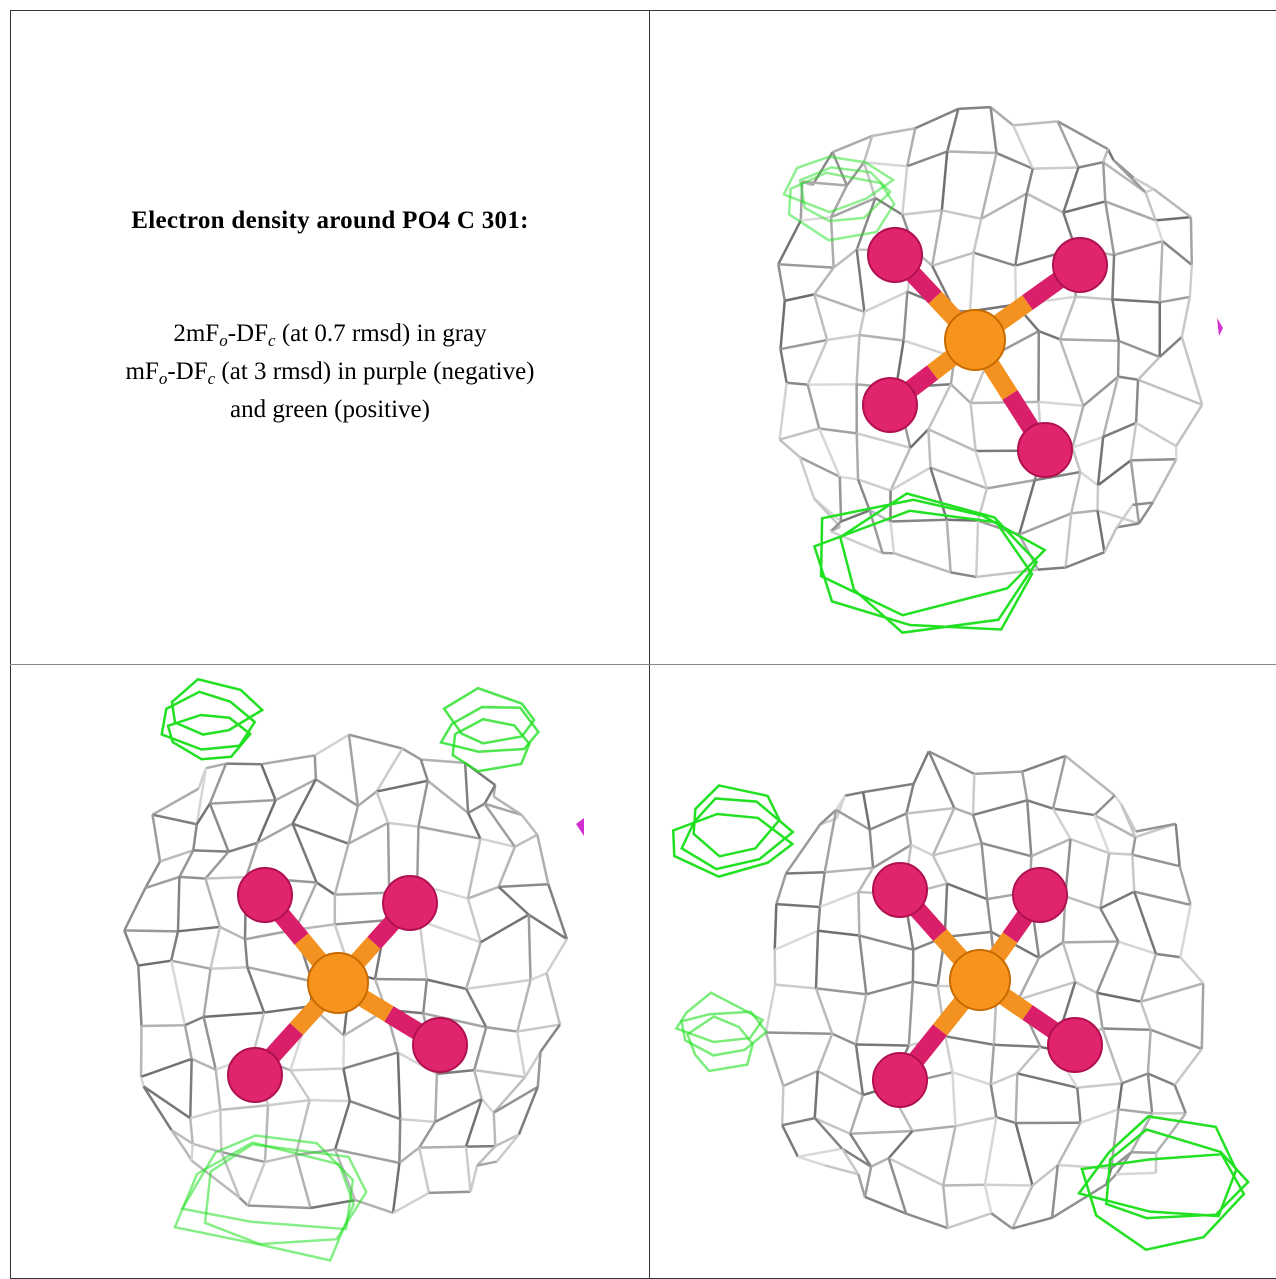  Describe the element at coordinates (330, 372) in the screenshot. I see `caption-line: mFo-DFc (at 3 rmsd) in purple (negative)` at that location.